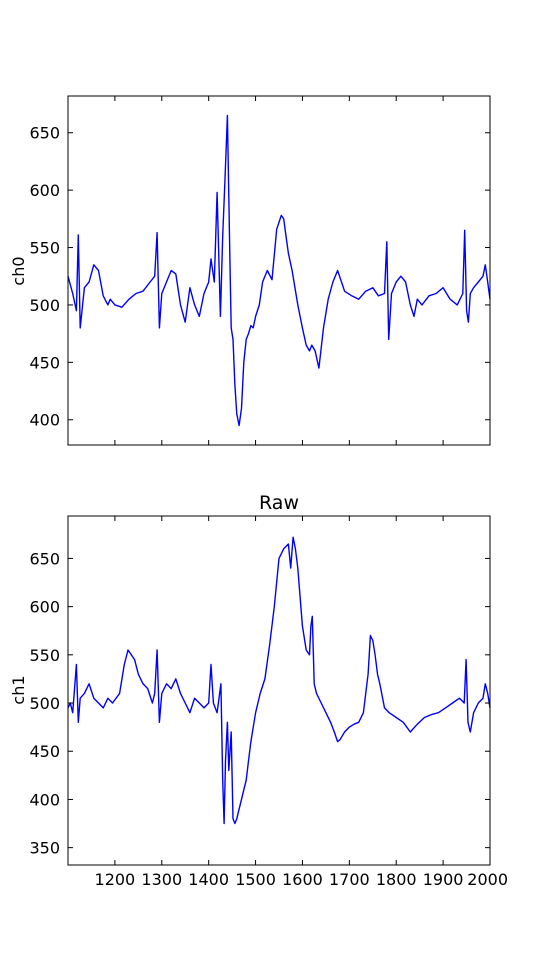 This screenshot has width=545, height=962. I want to click on ch1-ytick-label-600: 600, so click(44, 607).